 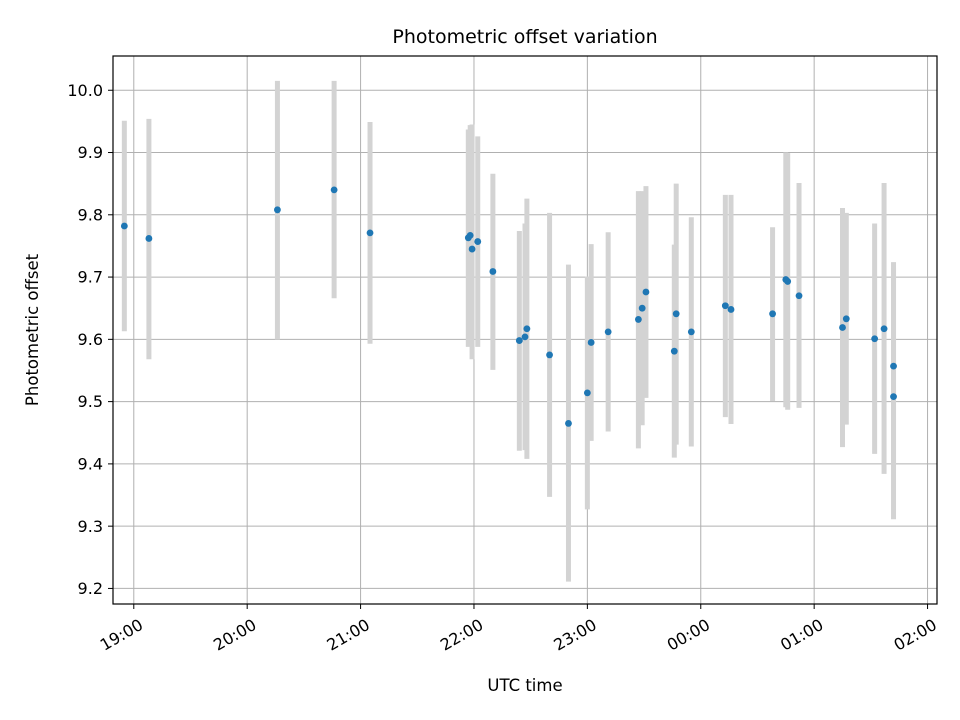 What do you see at coordinates (90, 277) in the screenshot?
I see `y-tick-label: 9.7` at bounding box center [90, 277].